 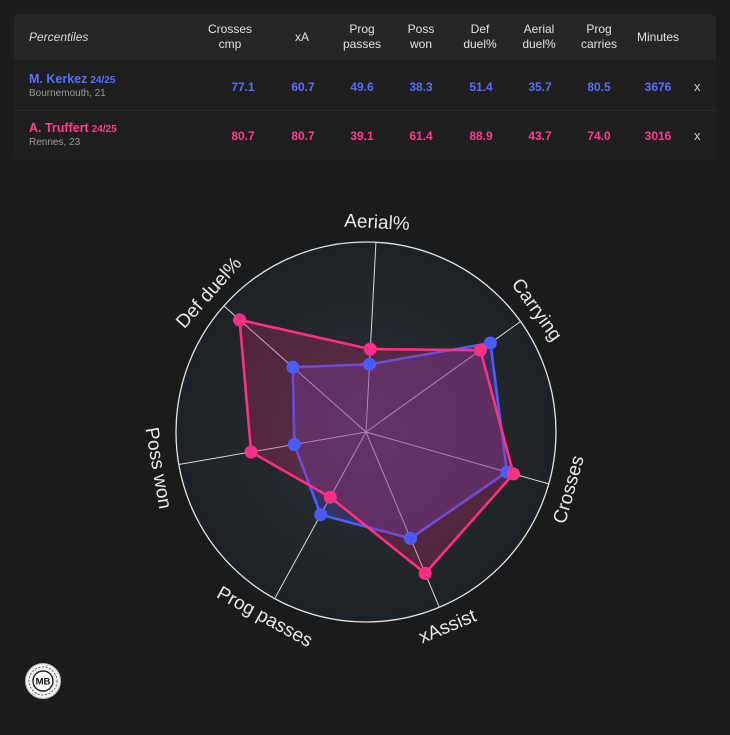 What do you see at coordinates (599, 136) in the screenshot?
I see `cell-prog-carries: 74.0` at bounding box center [599, 136].